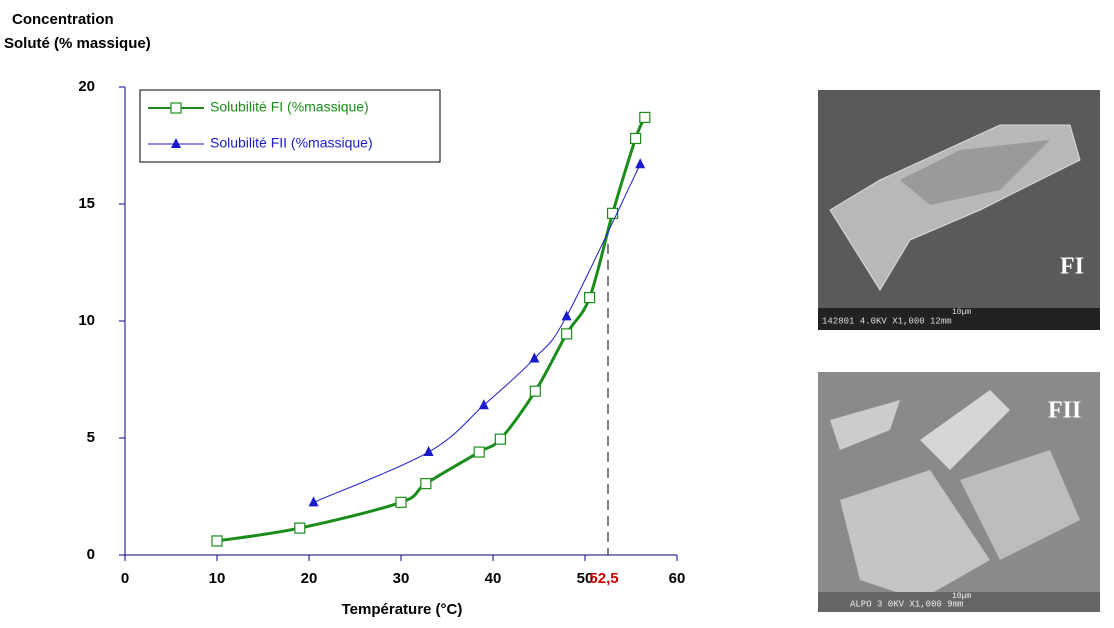  I want to click on photo-fii: FII ALPO 3 0KV X1,000 9mm 10µm, so click(959, 492).